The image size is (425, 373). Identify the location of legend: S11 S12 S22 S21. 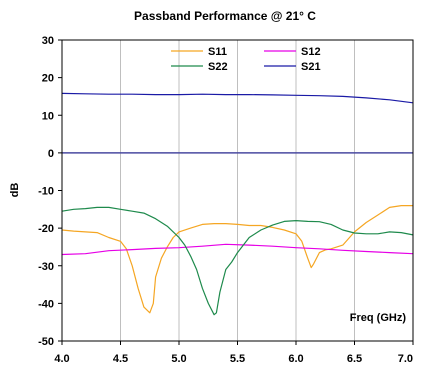
(246, 59).